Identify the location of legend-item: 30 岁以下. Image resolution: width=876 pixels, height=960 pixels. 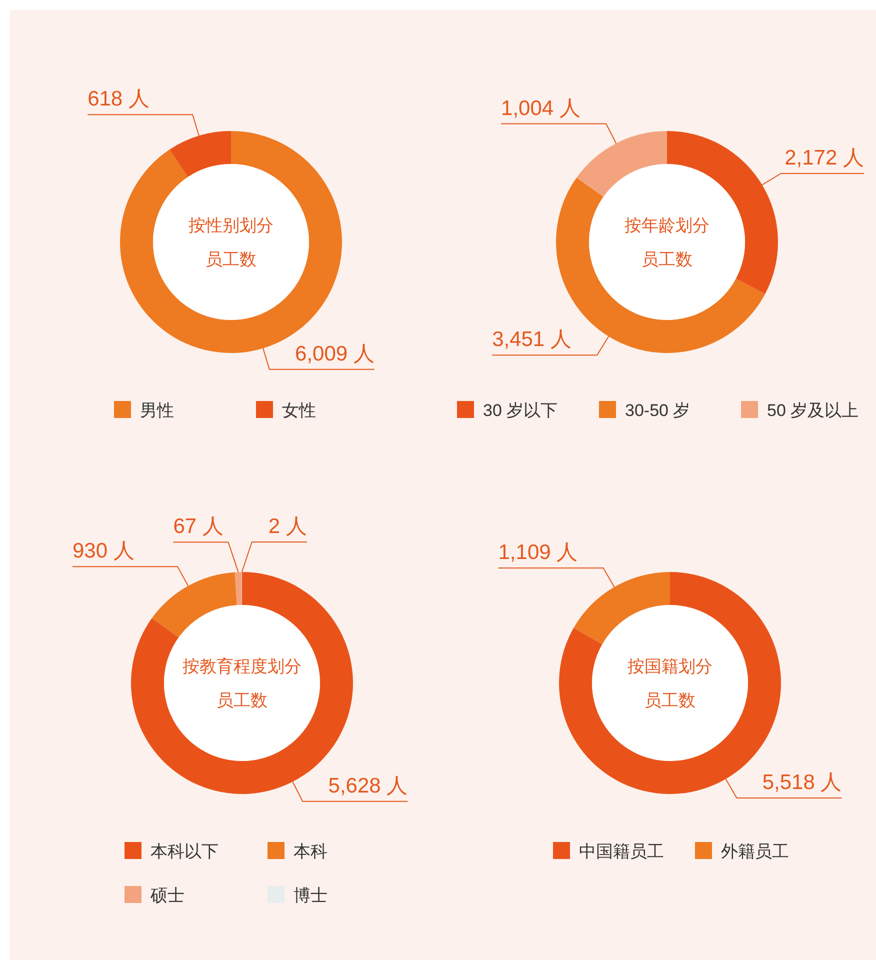
(507, 410).